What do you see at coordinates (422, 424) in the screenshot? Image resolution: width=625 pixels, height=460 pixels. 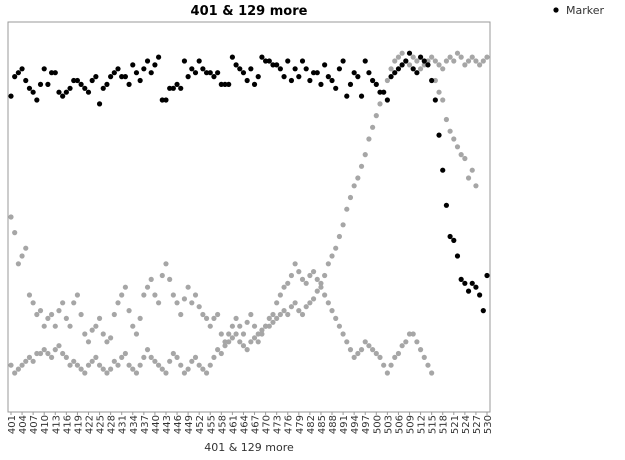 I see `x-tick-label: 512` at bounding box center [422, 424].